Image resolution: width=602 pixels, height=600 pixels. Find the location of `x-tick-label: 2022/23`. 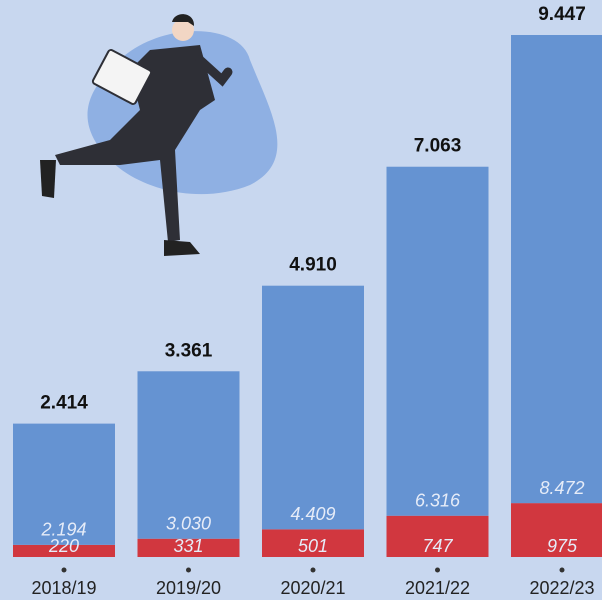

x-tick-label: 2022/23 is located at coordinates (561, 588).